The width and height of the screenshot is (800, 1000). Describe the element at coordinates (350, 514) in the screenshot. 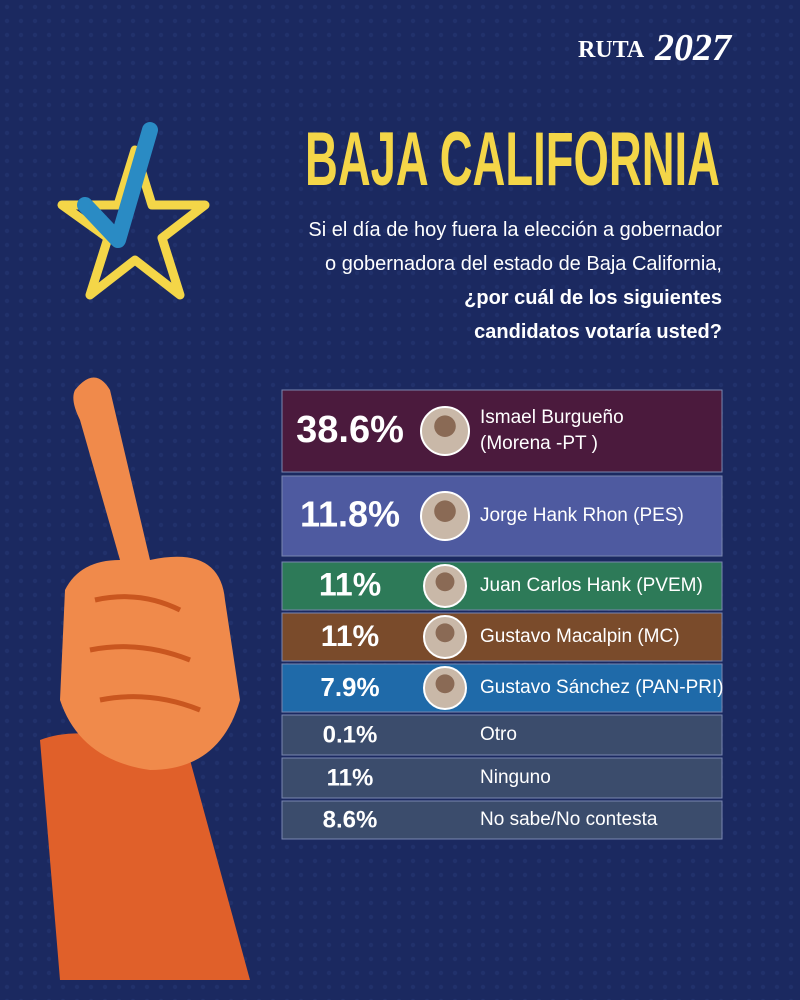

I see `result-percent: 11.8%` at that location.